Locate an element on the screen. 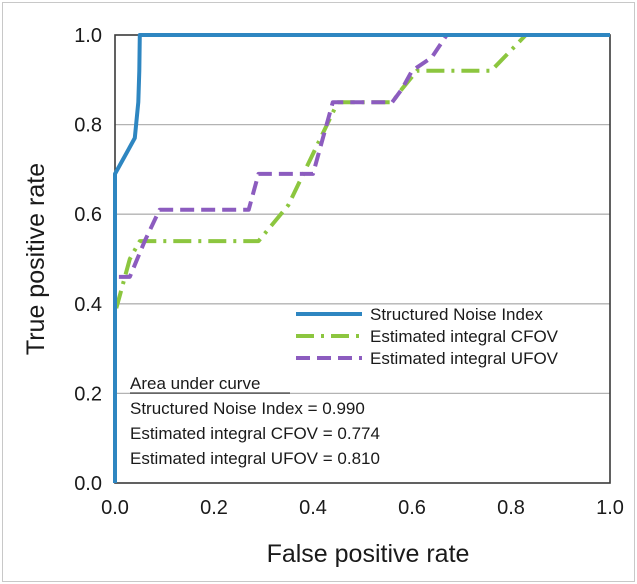 This screenshot has width=637, height=584. legend-label-structured-noise-index: Structured Noise Index is located at coordinates (456, 314).